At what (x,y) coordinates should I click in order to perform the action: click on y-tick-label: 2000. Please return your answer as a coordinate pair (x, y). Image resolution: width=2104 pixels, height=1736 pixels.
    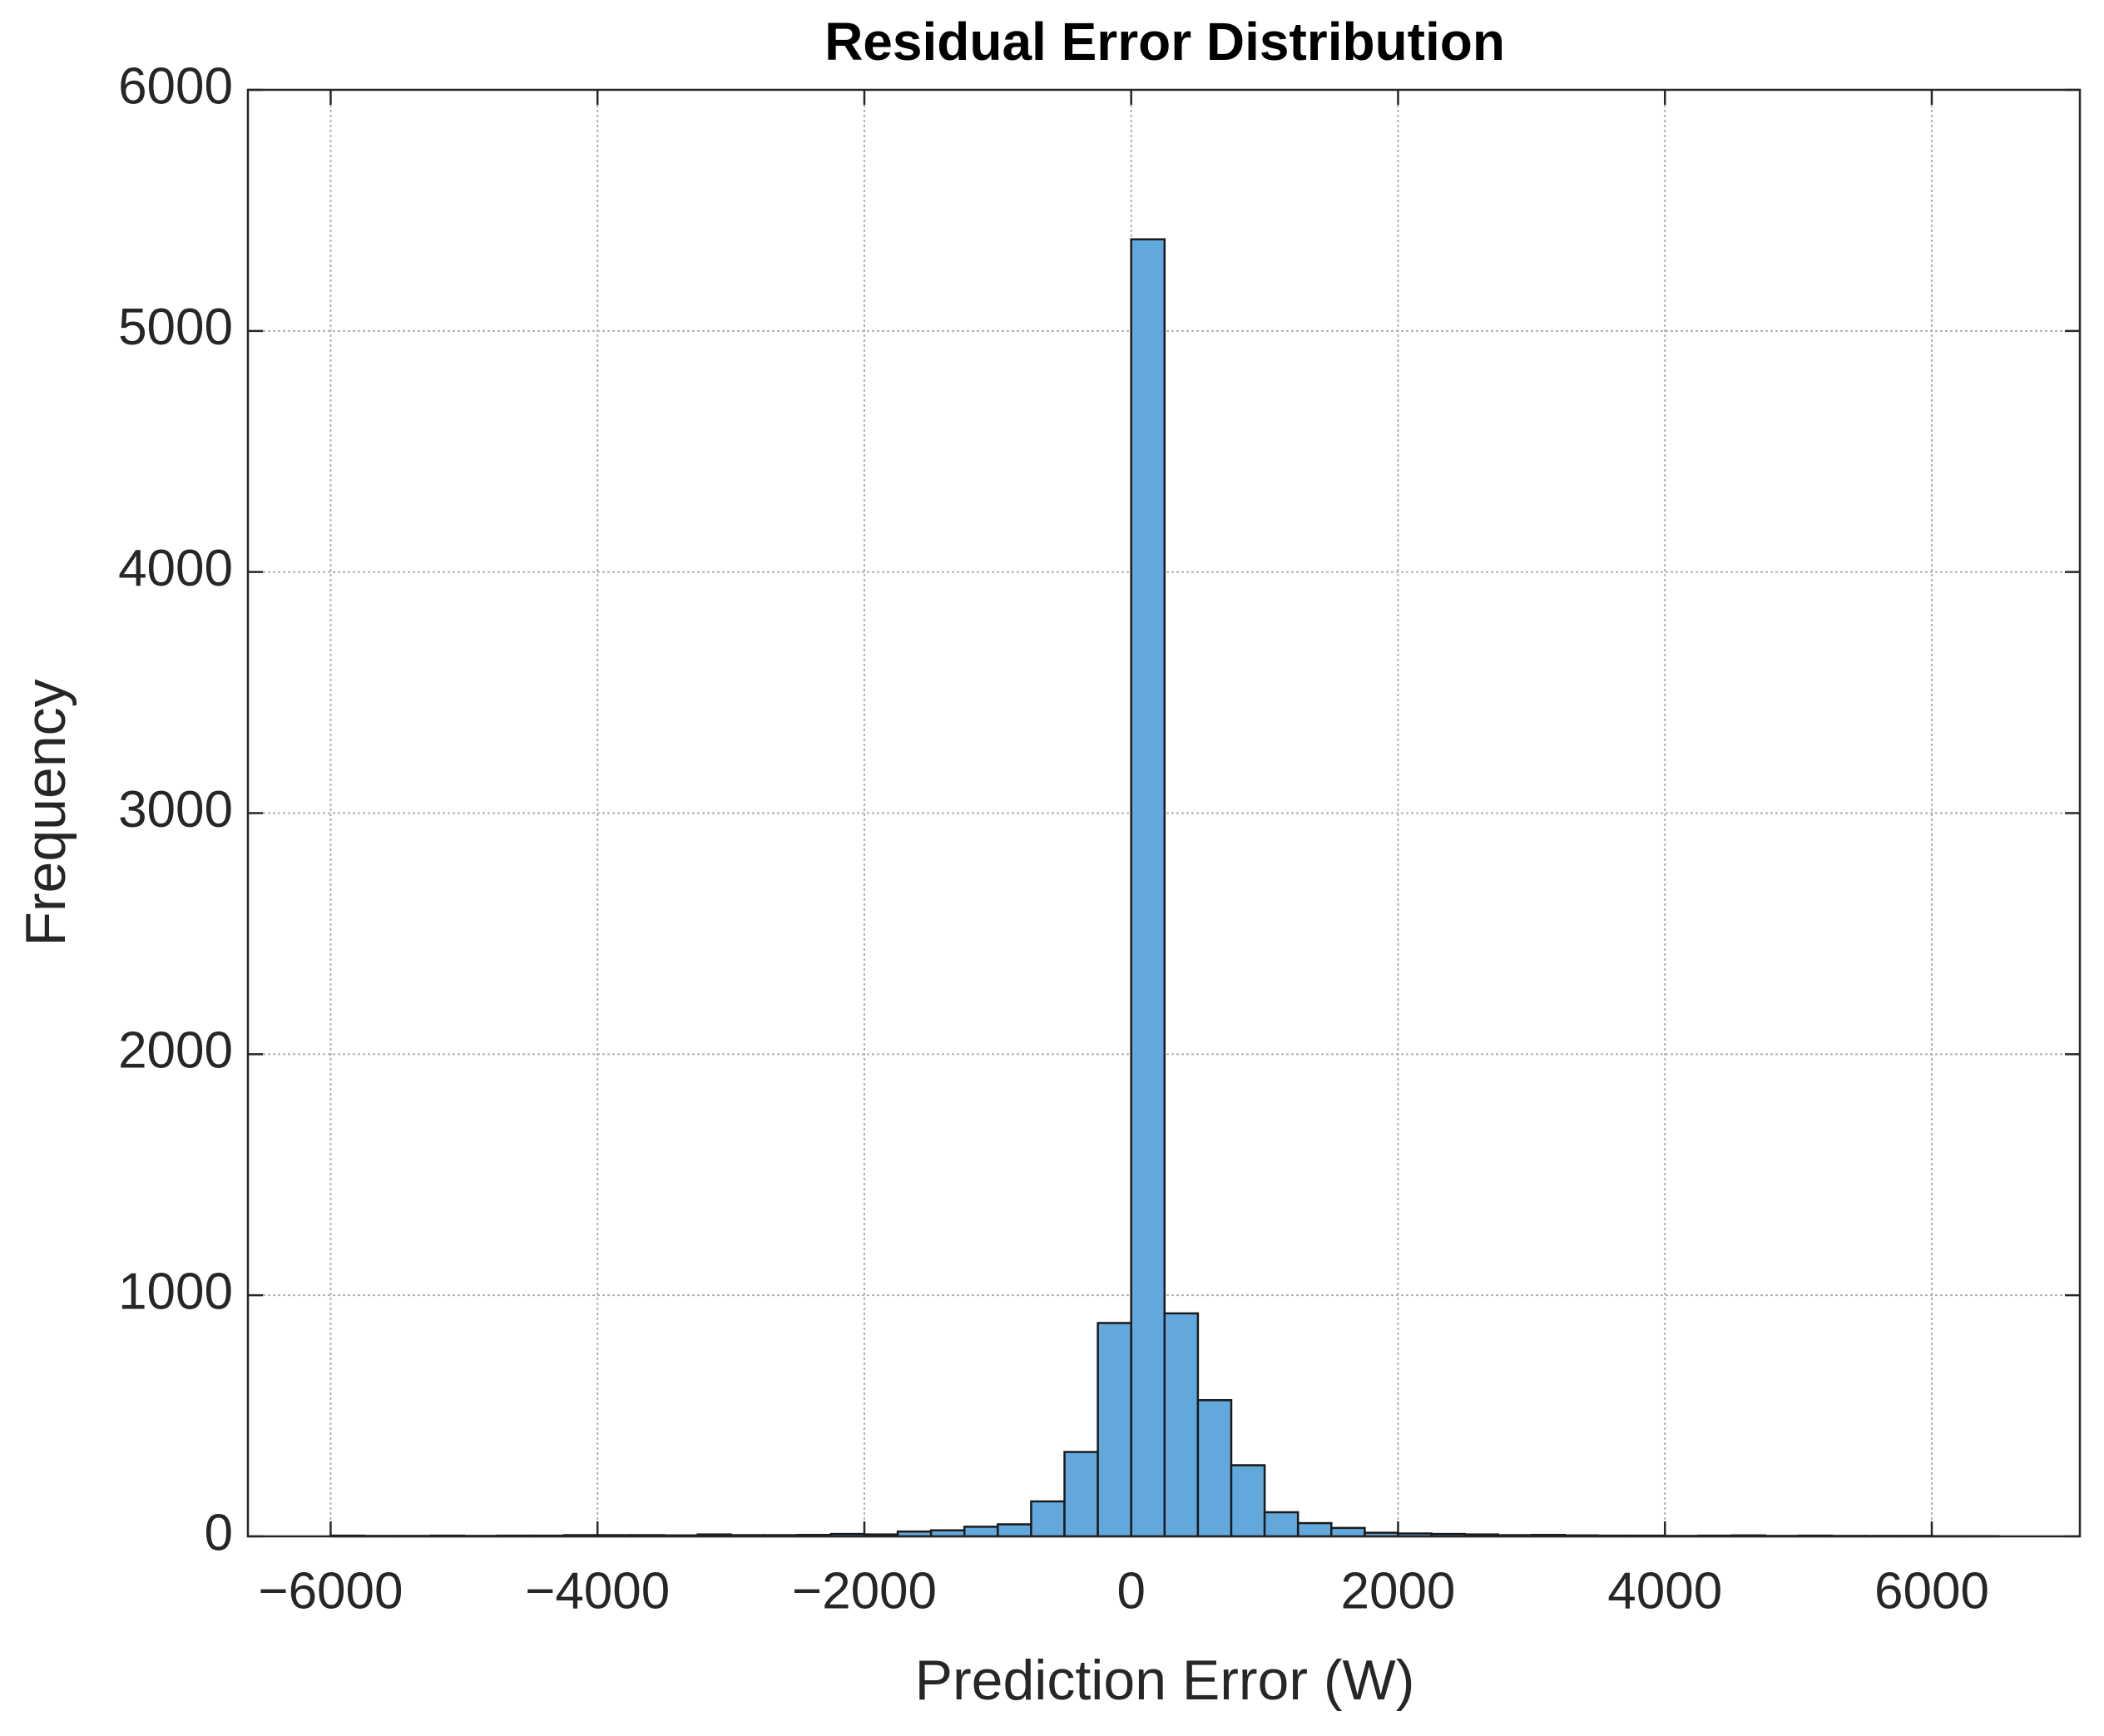
    Looking at the image, I should click on (175, 1051).